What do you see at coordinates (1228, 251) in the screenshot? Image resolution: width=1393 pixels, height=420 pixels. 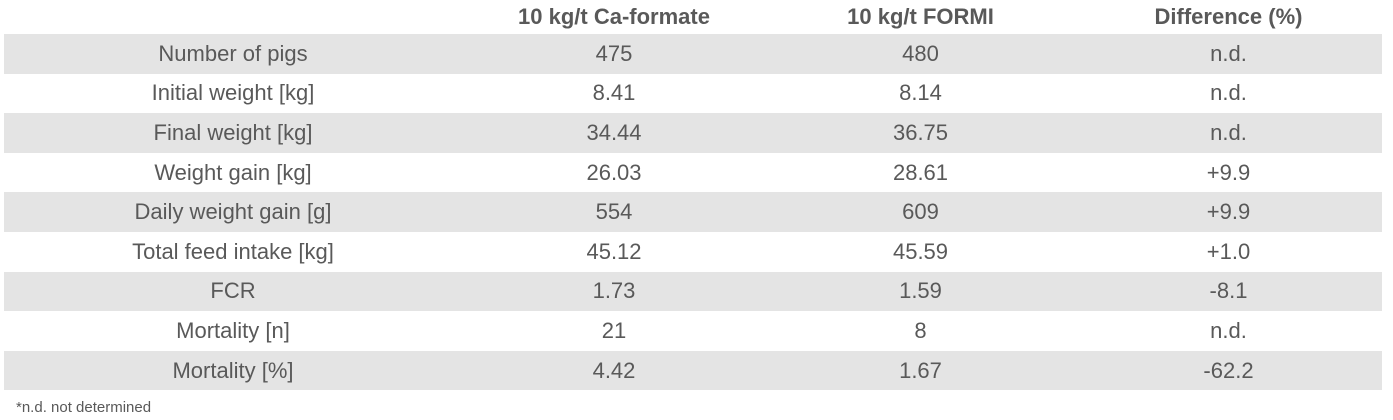 I see `table-cell: +1.0` at bounding box center [1228, 251].